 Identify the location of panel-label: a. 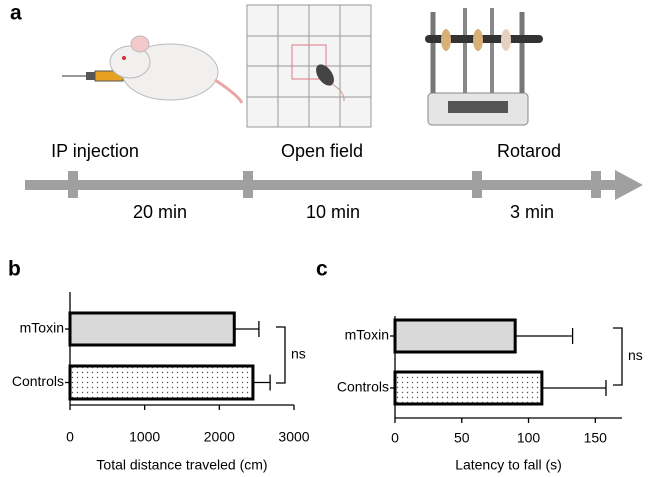
(16, 13).